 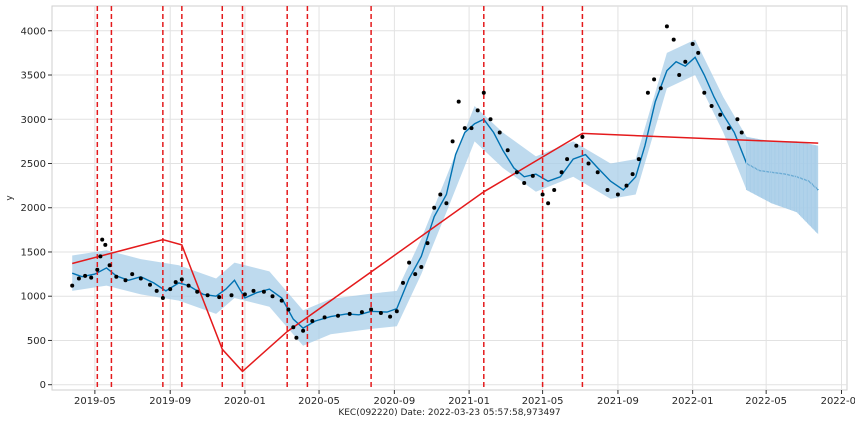 What do you see at coordinates (394, 401) in the screenshot?
I see `x-tick-label: 2020-09` at bounding box center [394, 401].